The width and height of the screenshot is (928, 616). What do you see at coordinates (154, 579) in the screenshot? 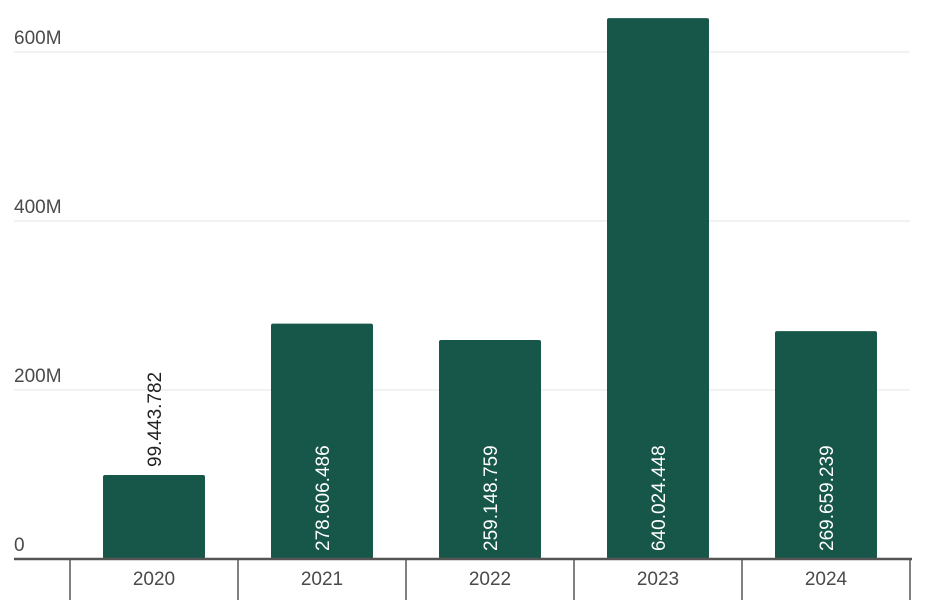
I see `x-tick-label: 2020` at bounding box center [154, 579].